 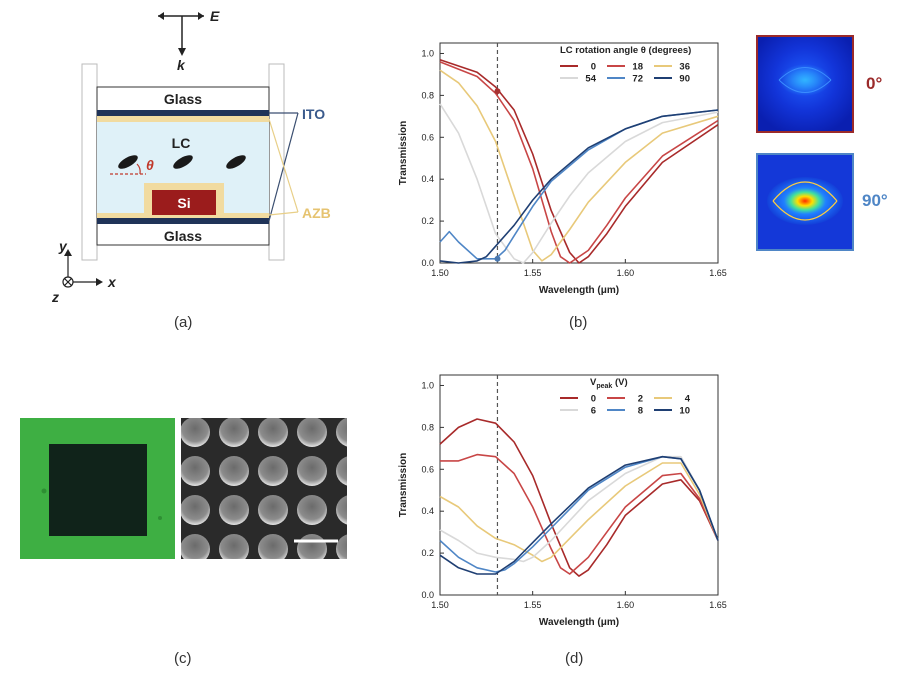 I want to click on legend-entry: 72, so click(x=637, y=79).